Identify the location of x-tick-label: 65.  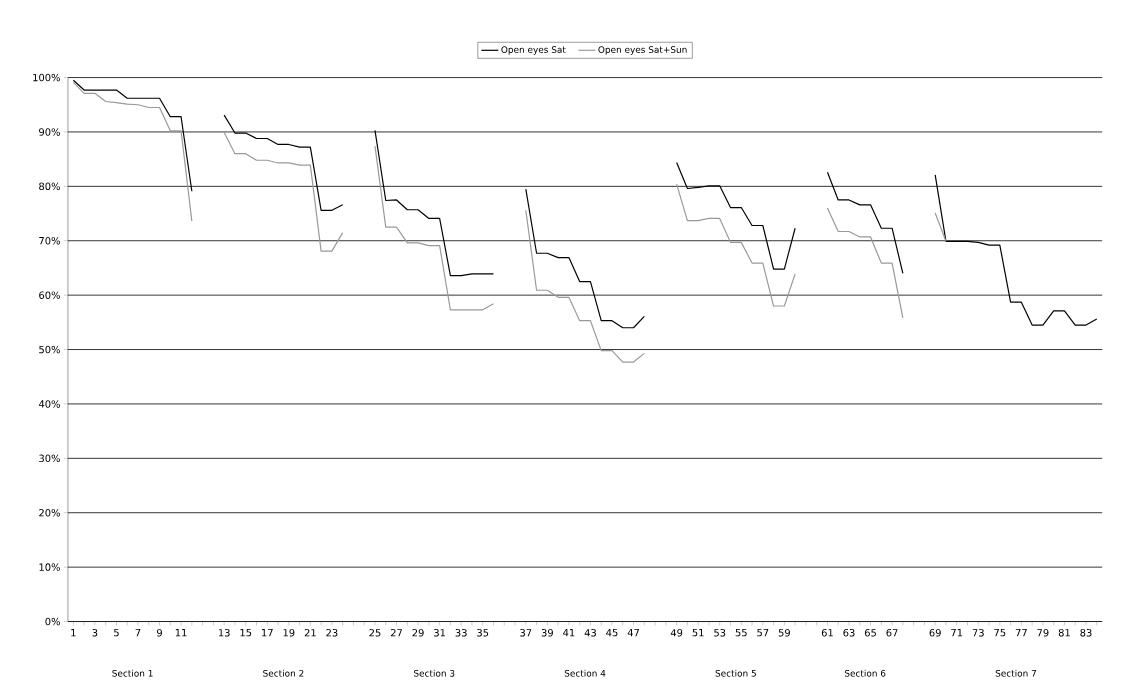
(870, 632).